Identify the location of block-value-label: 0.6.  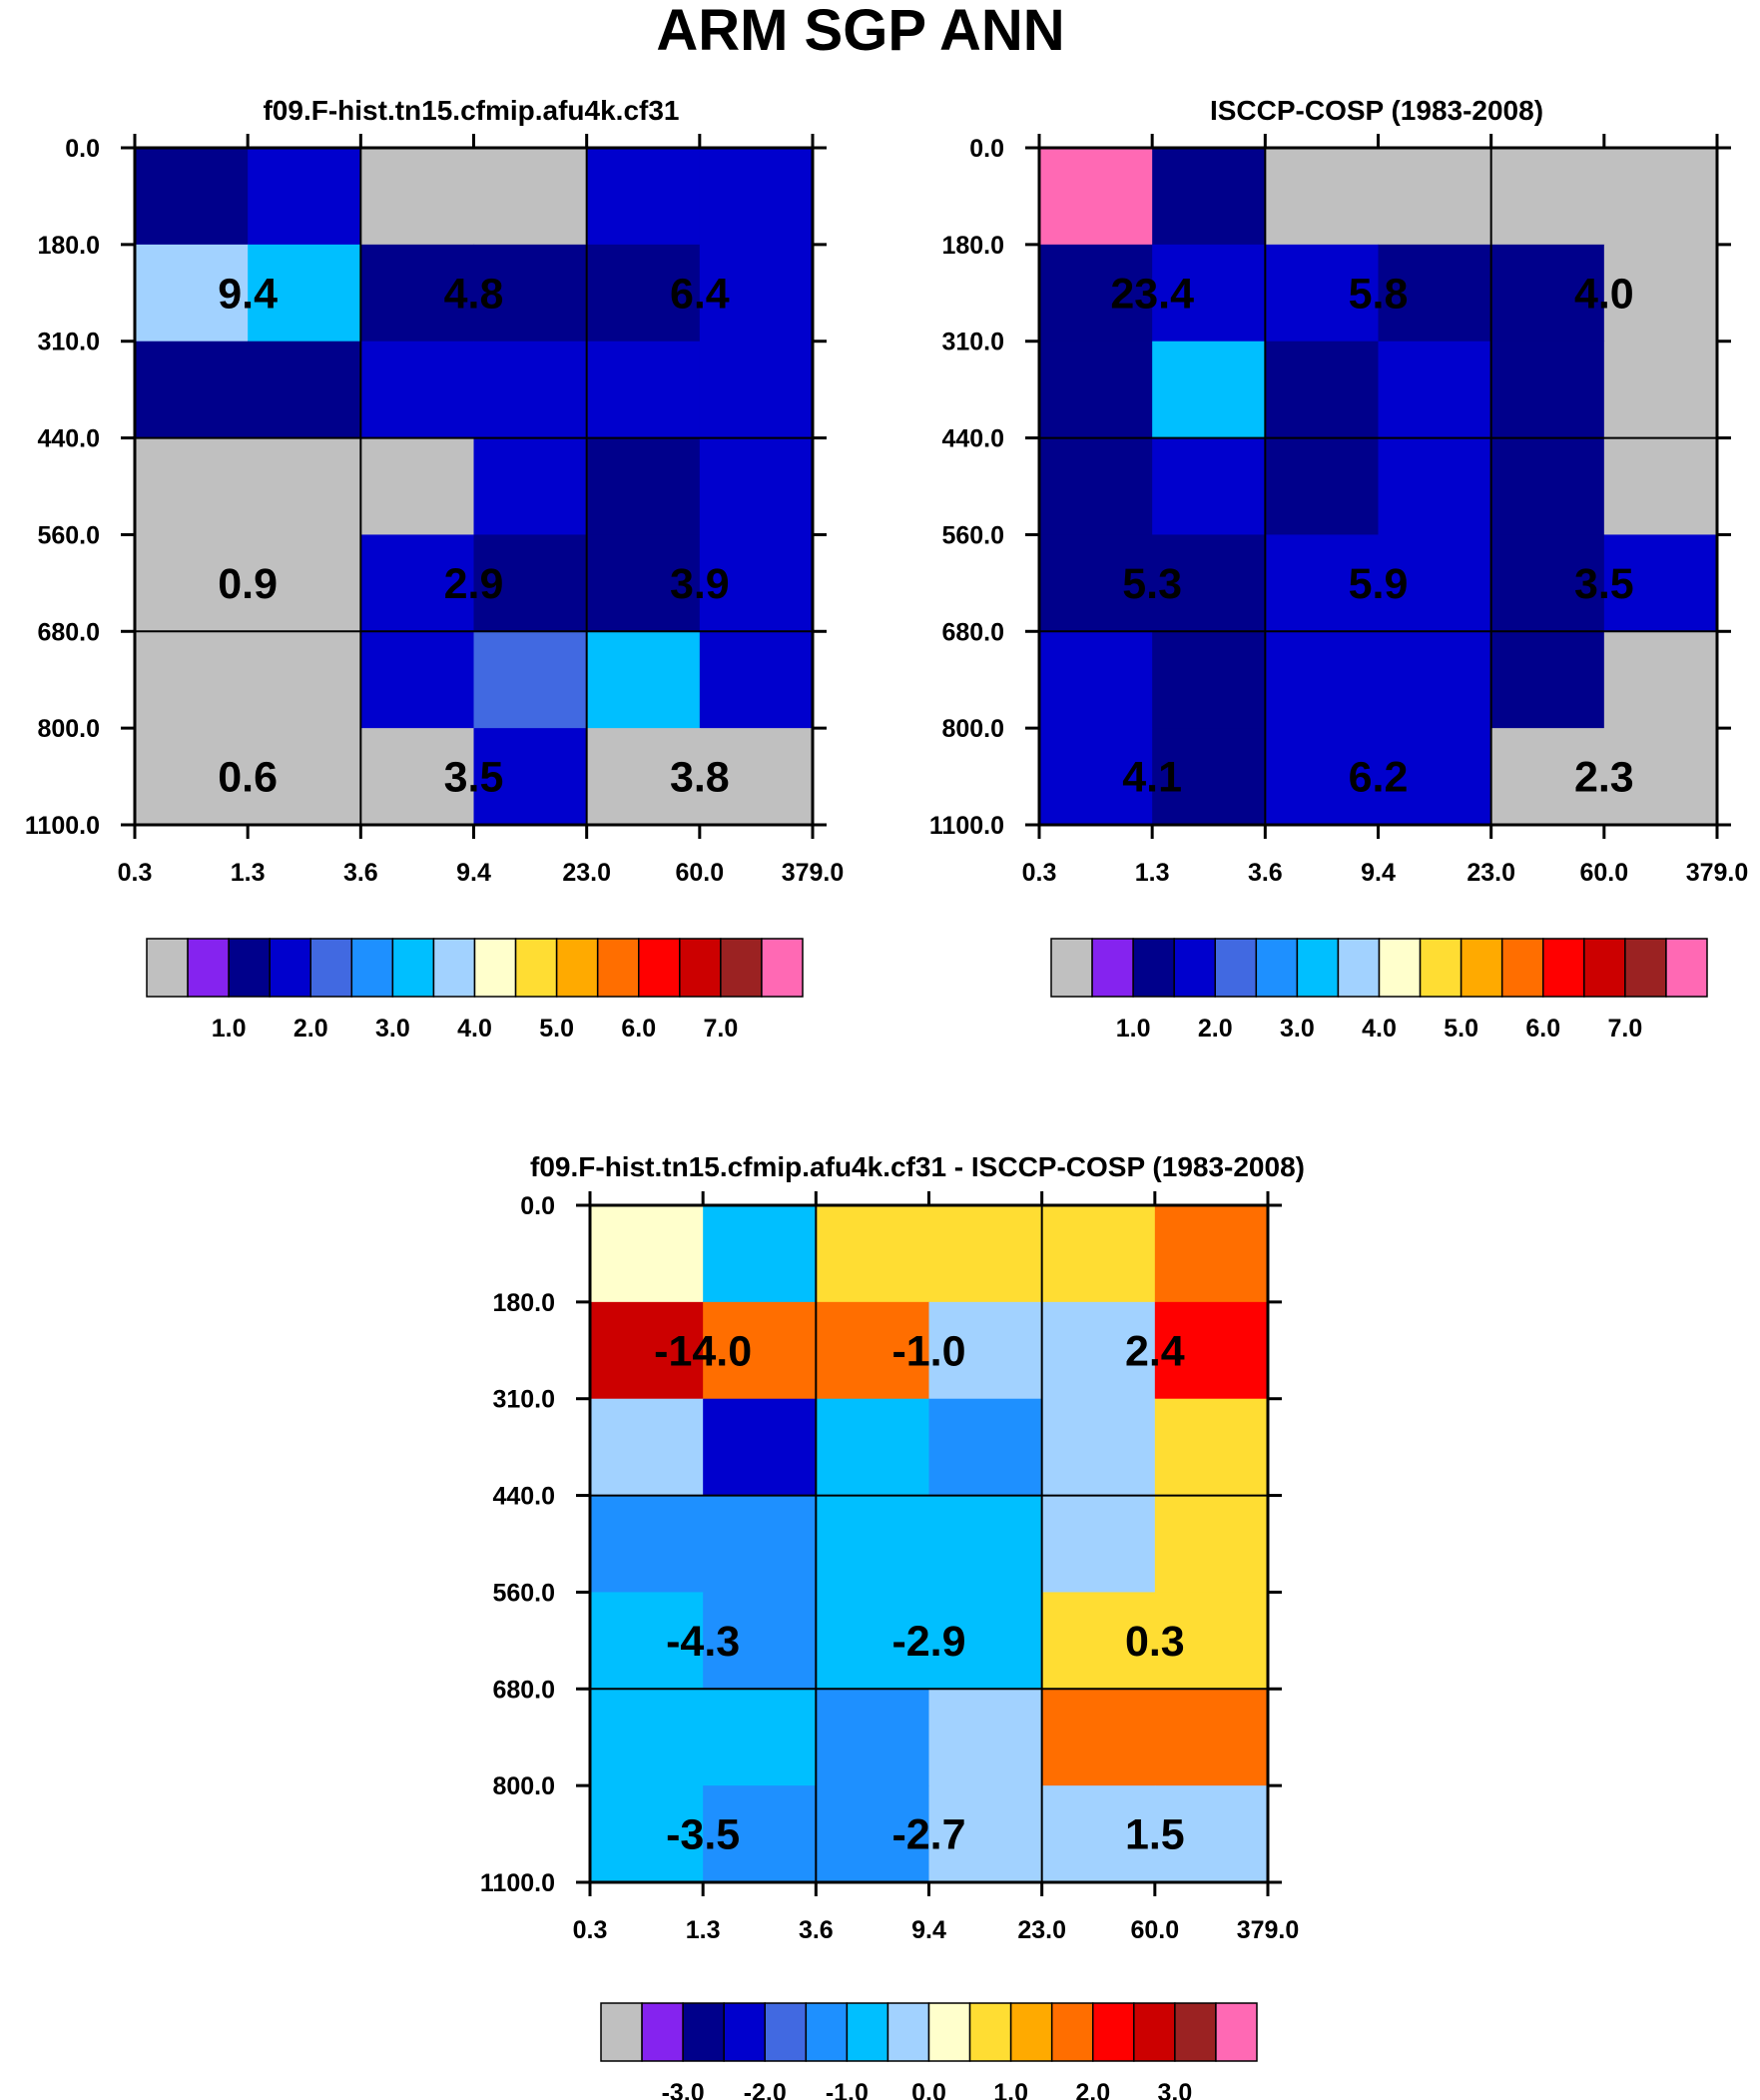
(248, 778).